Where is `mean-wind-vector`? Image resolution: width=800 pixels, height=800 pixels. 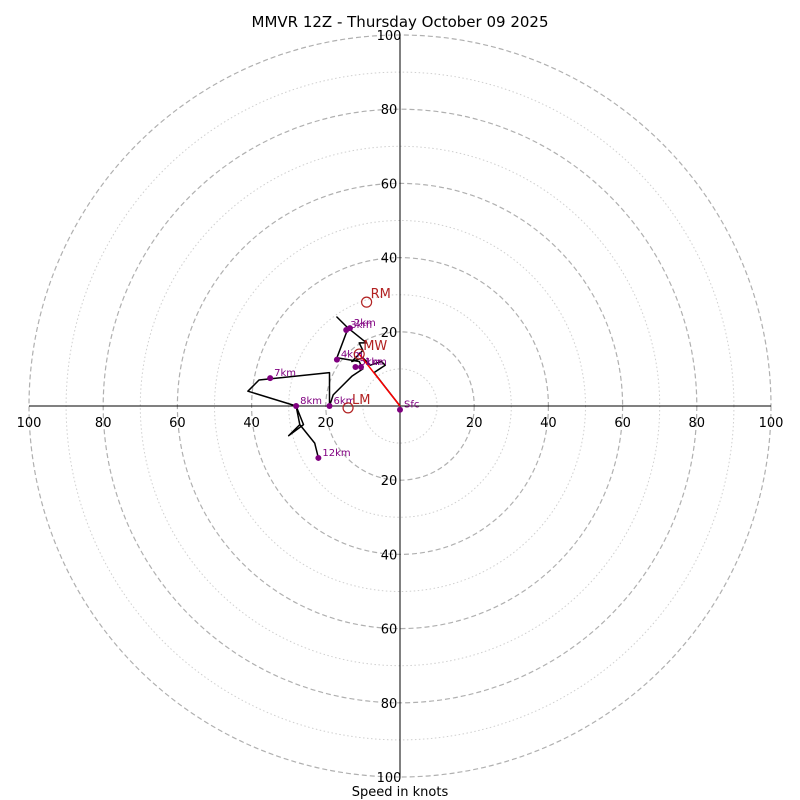
mean-wind-vector is located at coordinates (379, 380).